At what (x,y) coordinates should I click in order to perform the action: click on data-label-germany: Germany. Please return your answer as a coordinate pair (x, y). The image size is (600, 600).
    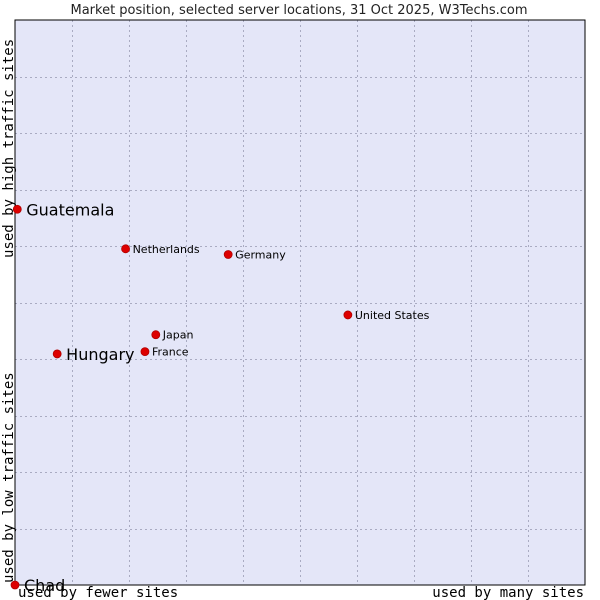
    Looking at the image, I should click on (260, 254).